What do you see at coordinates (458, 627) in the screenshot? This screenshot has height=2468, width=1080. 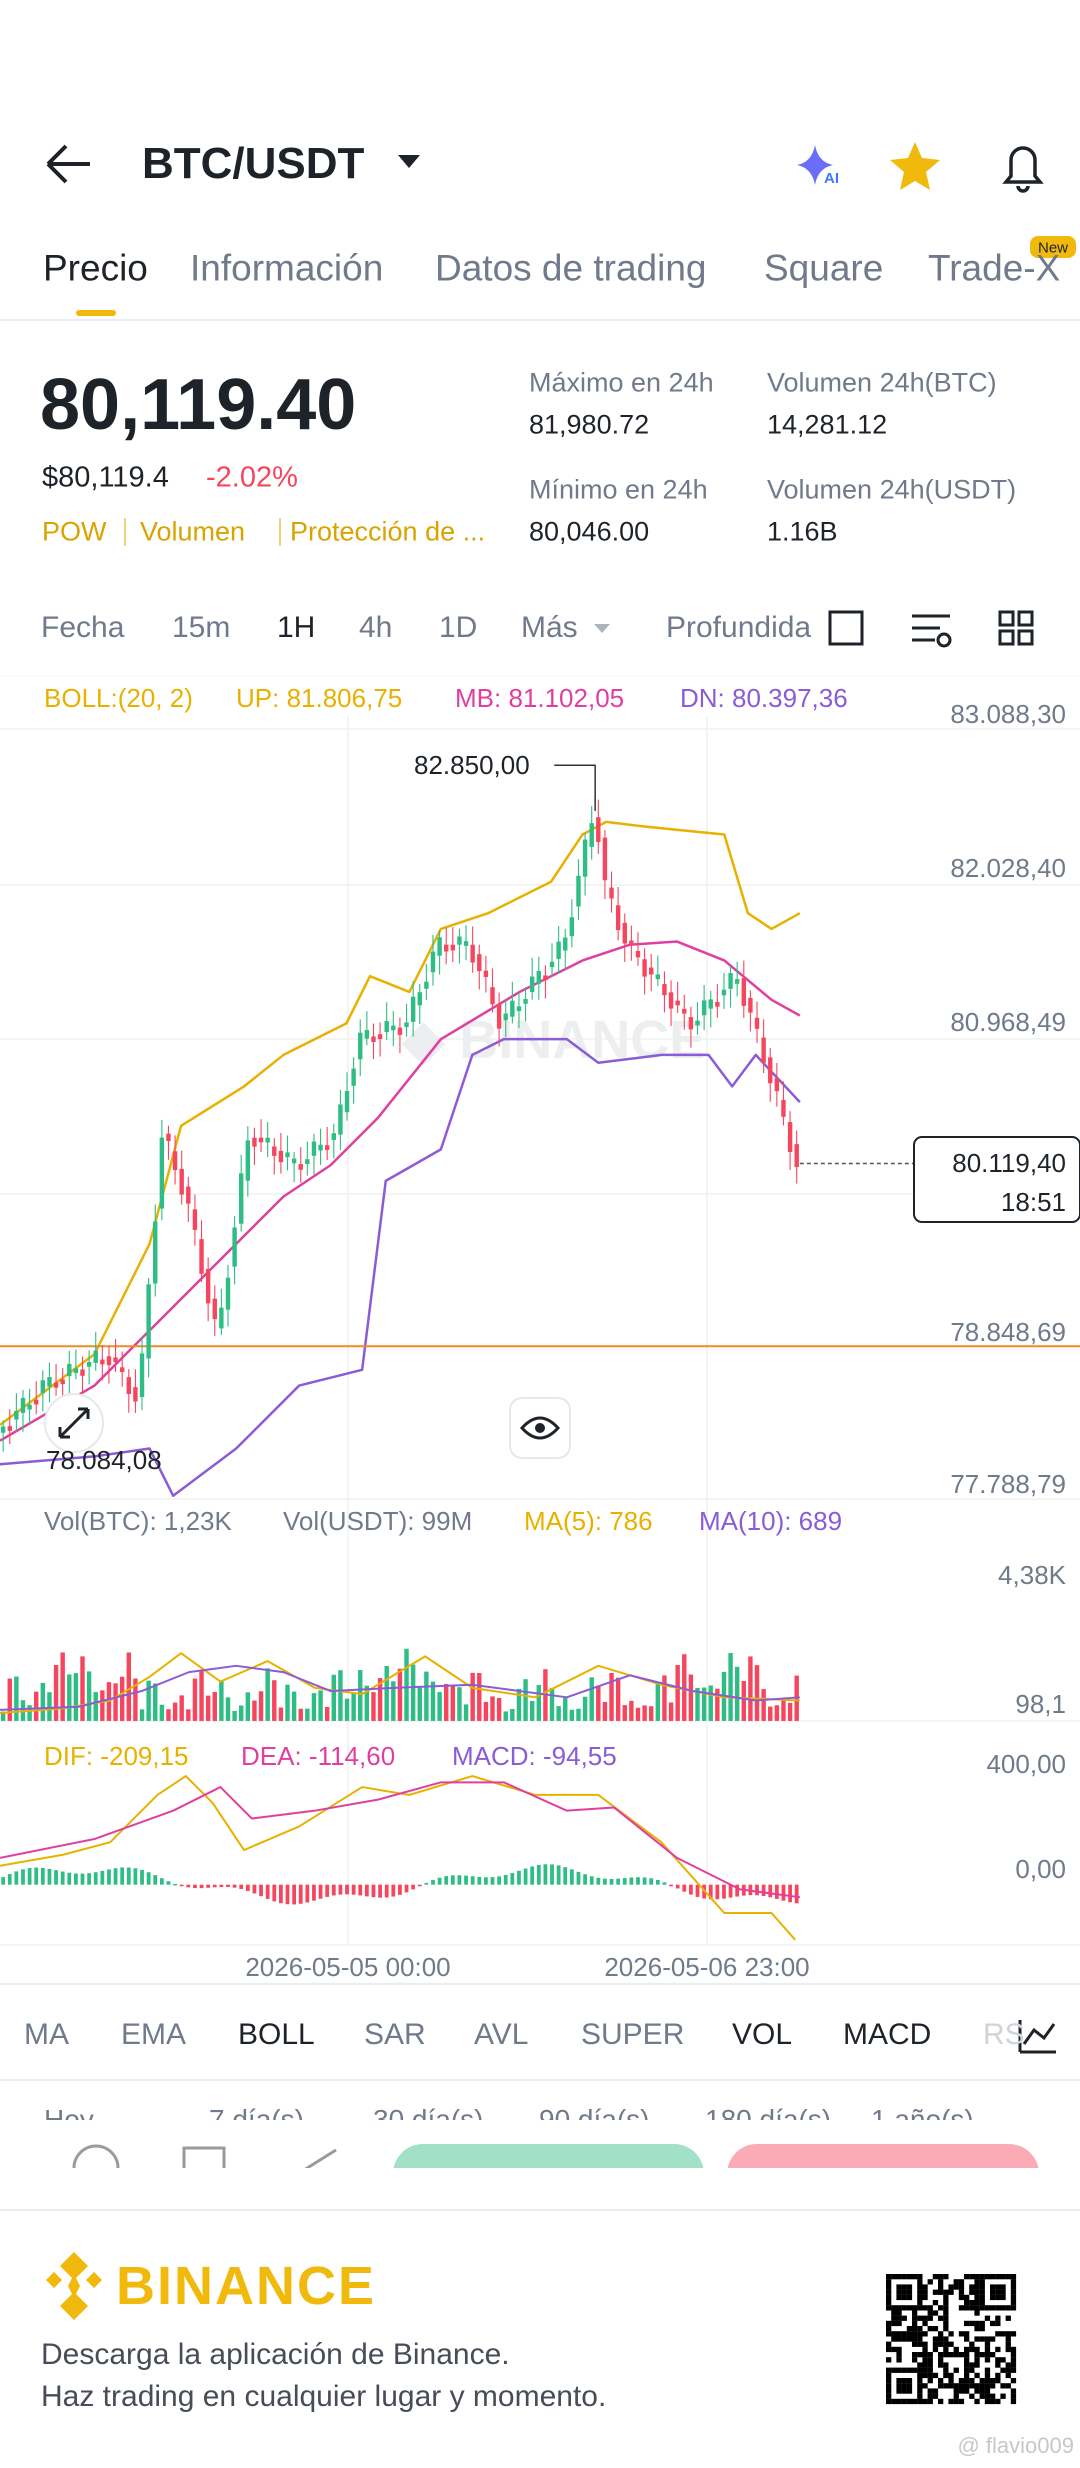 I see `interval: 1D` at bounding box center [458, 627].